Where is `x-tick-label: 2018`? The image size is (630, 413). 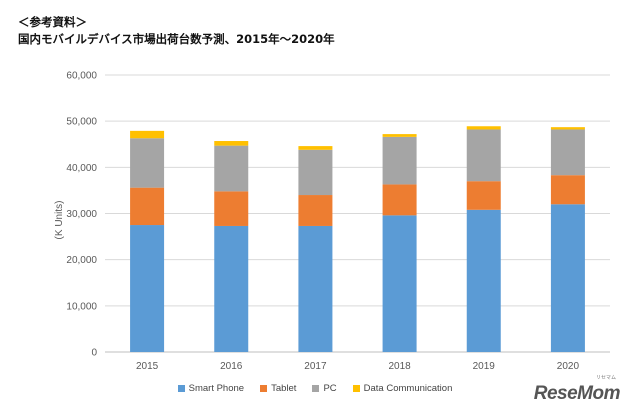
x-tick-label: 2018 is located at coordinates (399, 366).